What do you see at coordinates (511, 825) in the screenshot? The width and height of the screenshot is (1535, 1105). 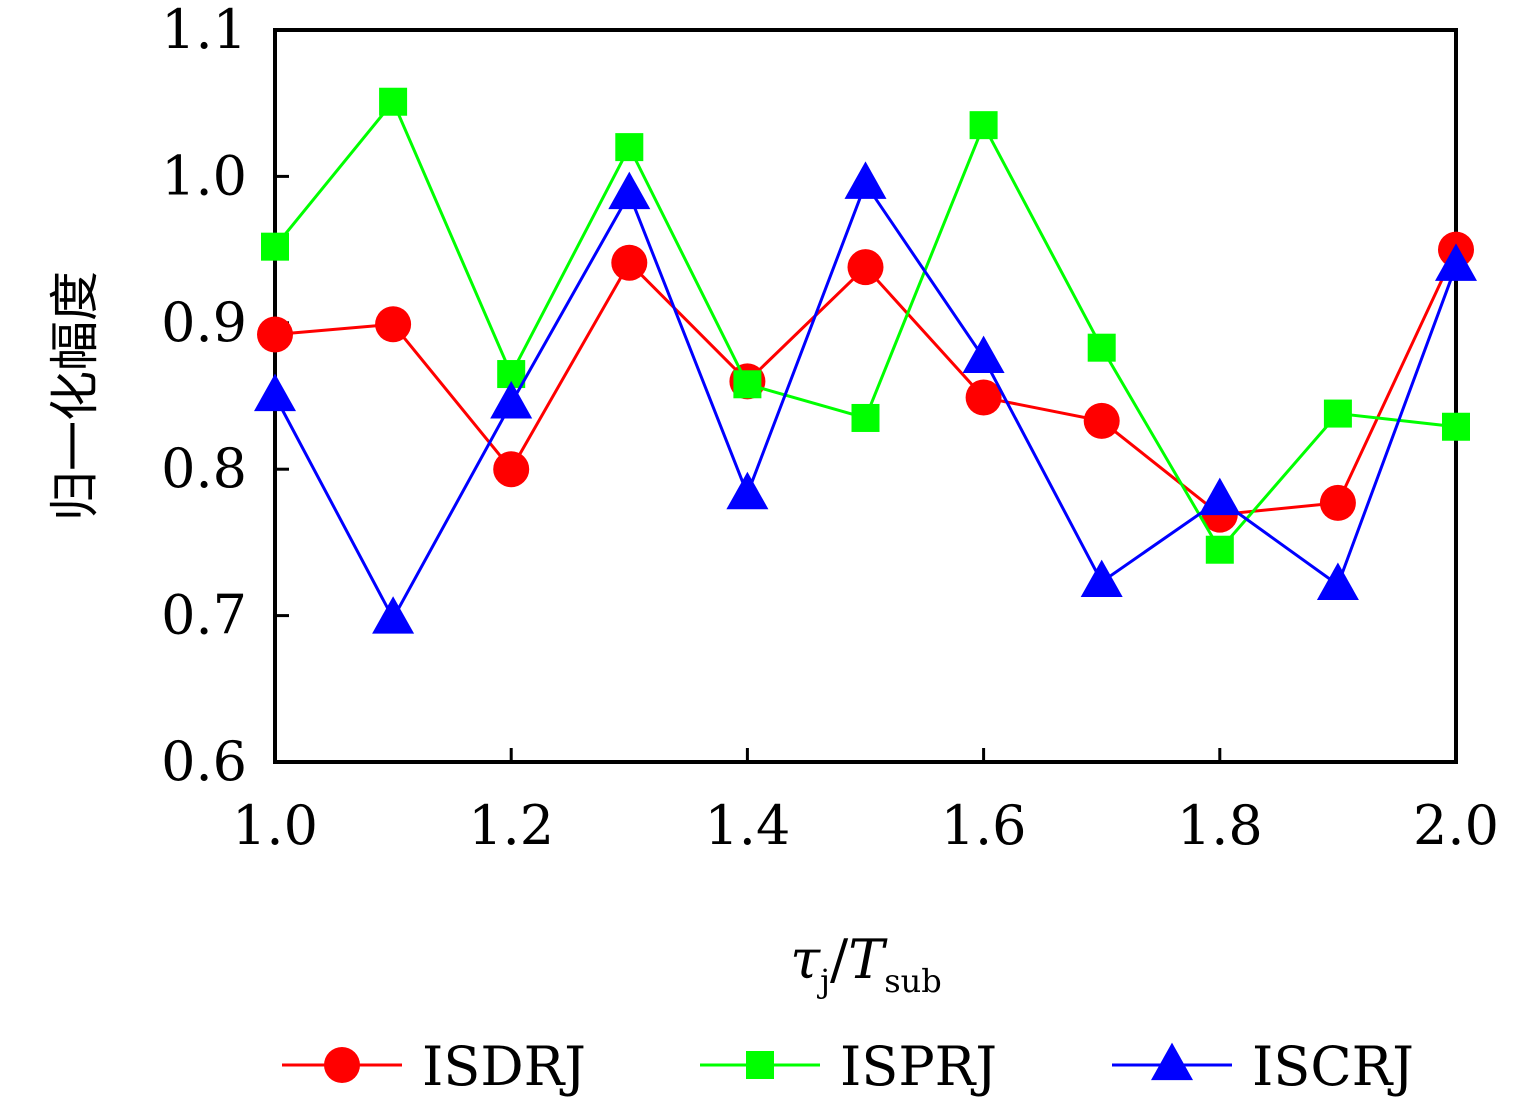 I see `x-tick-label: 1.2` at bounding box center [511, 825].